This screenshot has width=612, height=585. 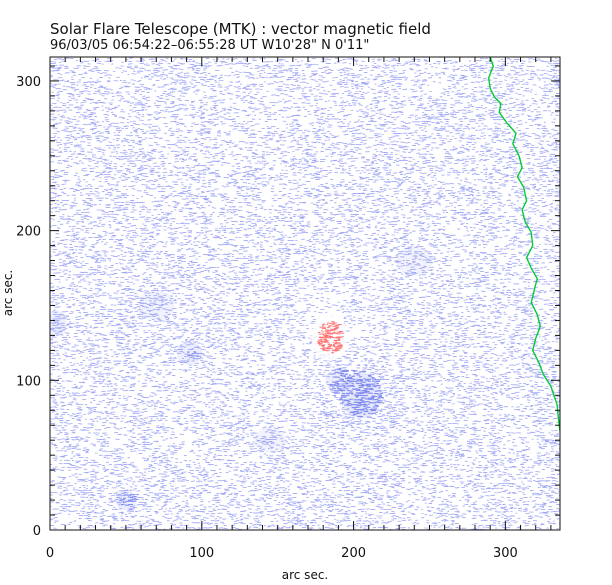 I want to click on positive-polarity-layer, so click(x=329, y=336).